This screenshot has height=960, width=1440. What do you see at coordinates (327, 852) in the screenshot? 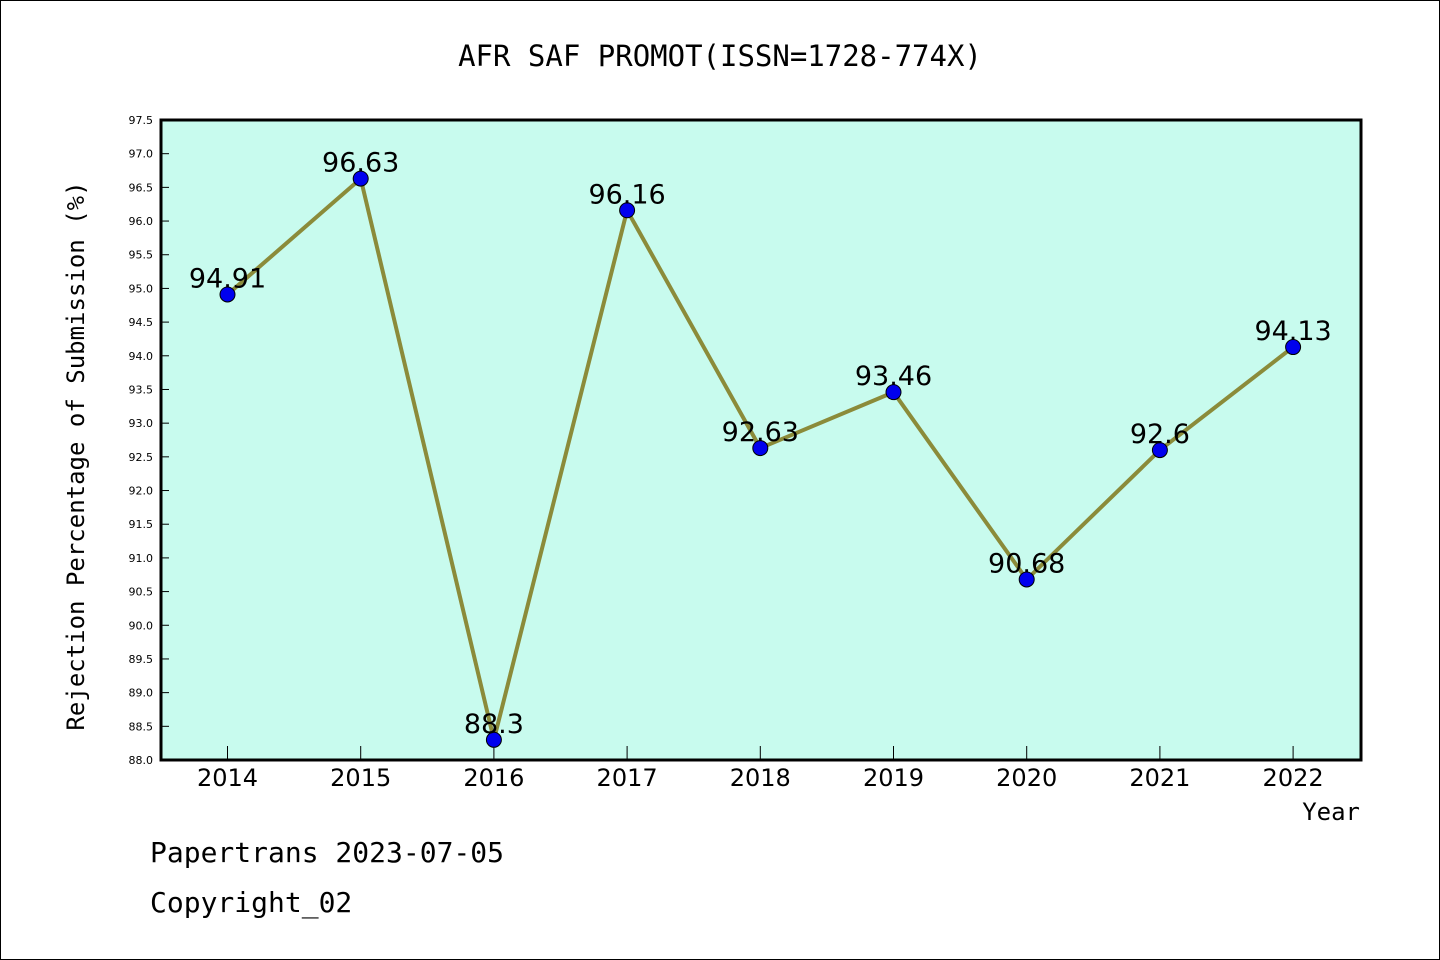
I see `footer-date: Papertrans 2023-07-05` at bounding box center [327, 852].